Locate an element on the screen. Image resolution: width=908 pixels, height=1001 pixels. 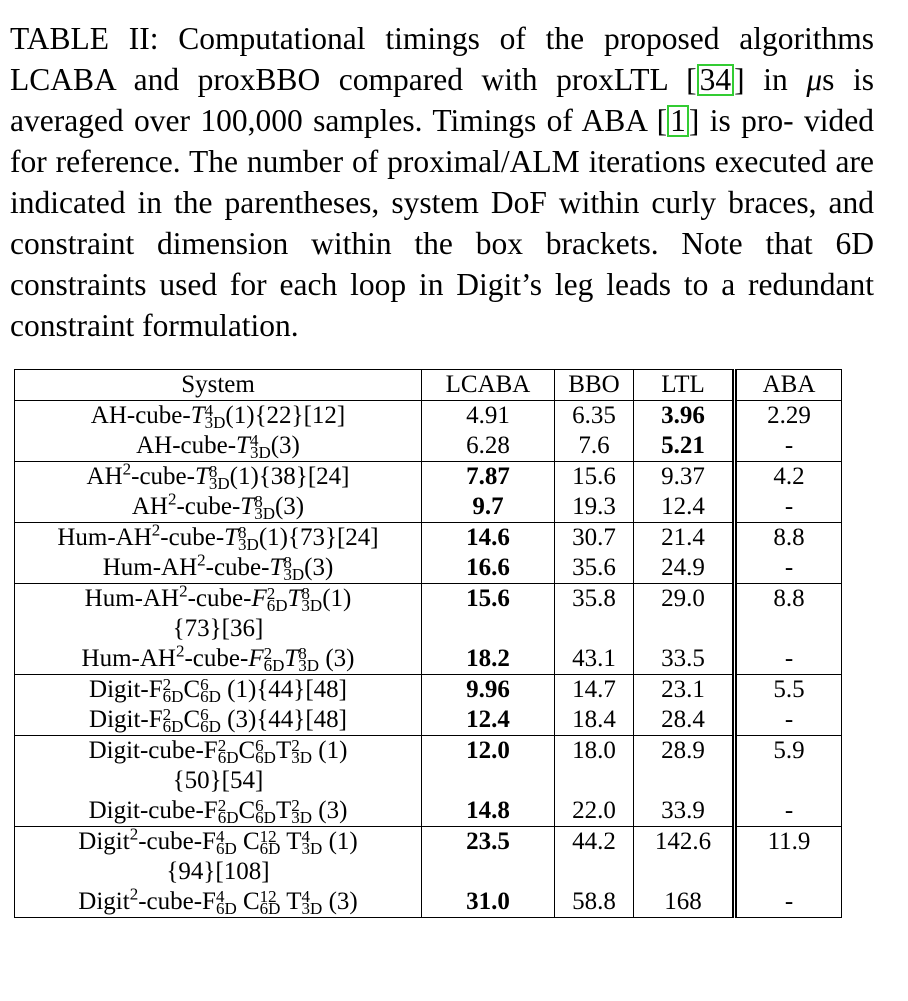
system-cell: AH-cube-T 4 3D (1){22}[12] is located at coordinates (218, 415).